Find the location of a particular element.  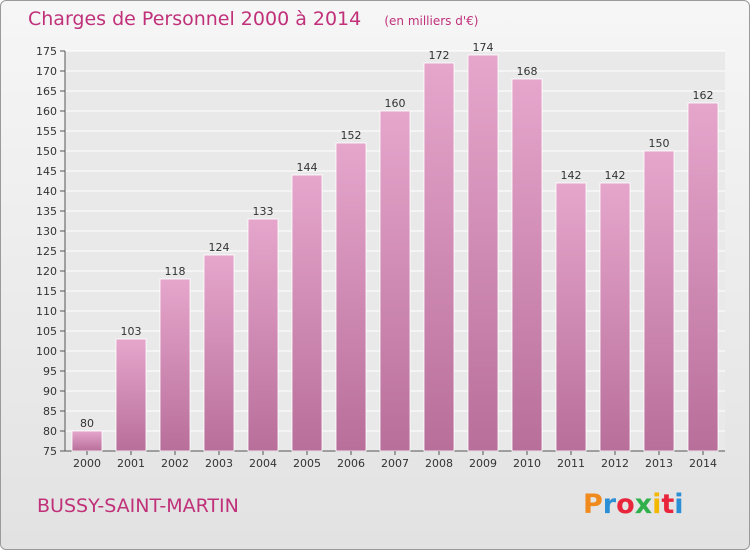

y-tick-label: 165 is located at coordinates (46, 91).